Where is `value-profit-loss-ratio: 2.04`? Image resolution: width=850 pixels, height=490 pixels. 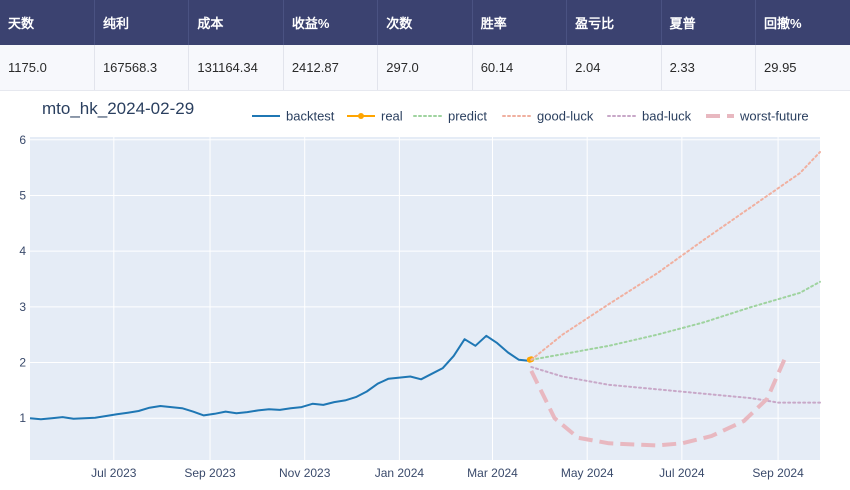
value-profit-loss-ratio: 2.04 is located at coordinates (614, 68).